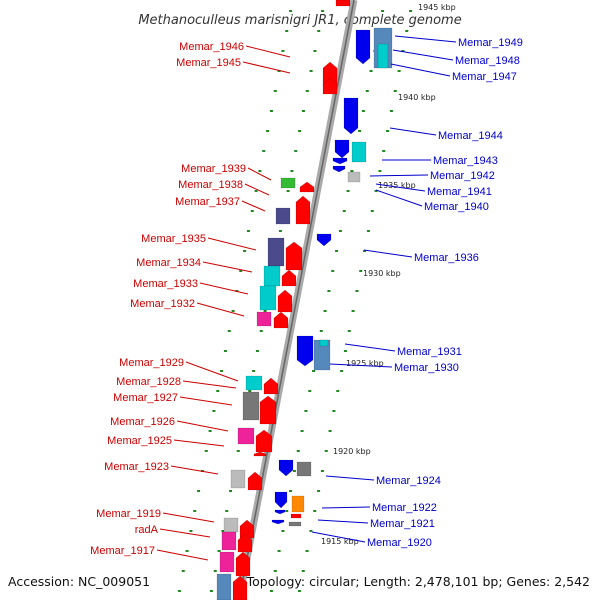 This screenshot has width=600, height=600. What do you see at coordinates (128, 514) in the screenshot?
I see `gene-label-left: Memar_1919` at bounding box center [128, 514].